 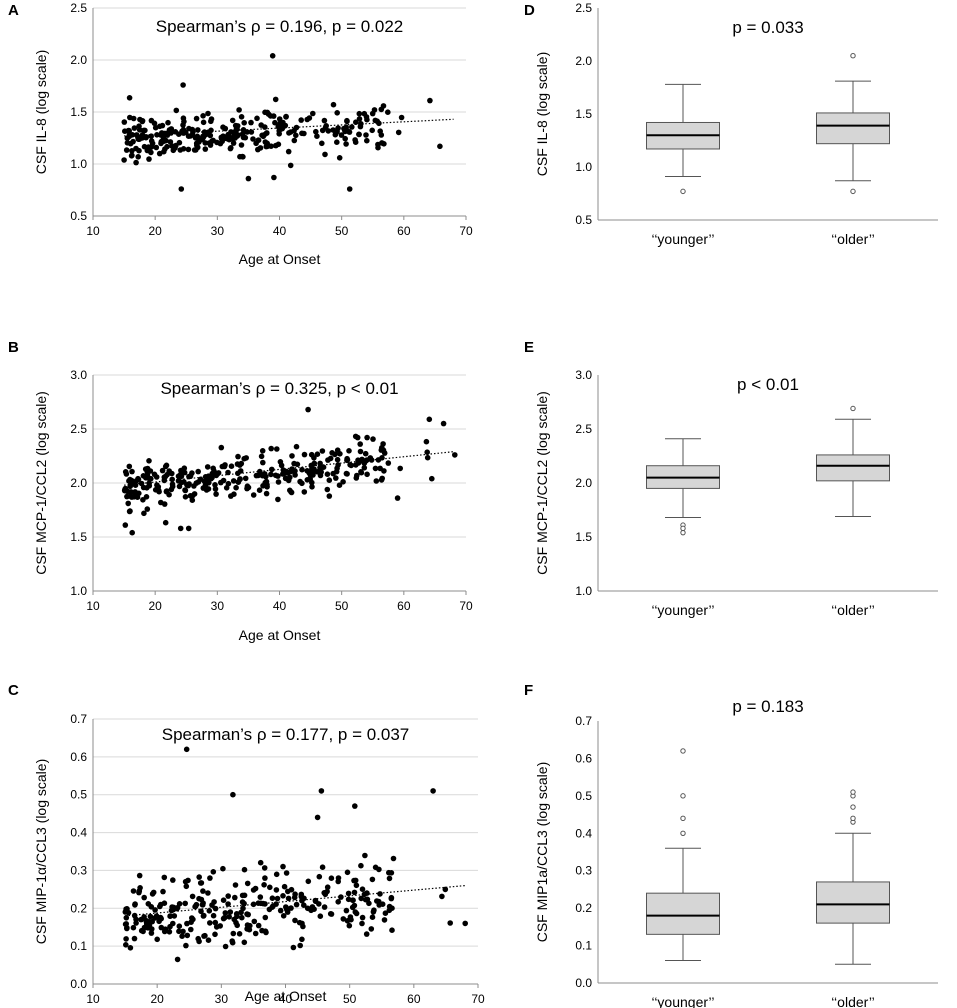 I want to click on x-tick-label: 50, so click(x=350, y=999).